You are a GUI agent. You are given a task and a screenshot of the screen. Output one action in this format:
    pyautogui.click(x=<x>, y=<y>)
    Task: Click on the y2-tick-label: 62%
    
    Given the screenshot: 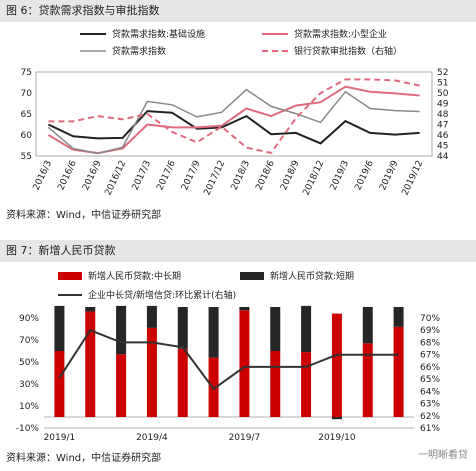 What is the action you would take?
    pyautogui.click(x=430, y=417)
    